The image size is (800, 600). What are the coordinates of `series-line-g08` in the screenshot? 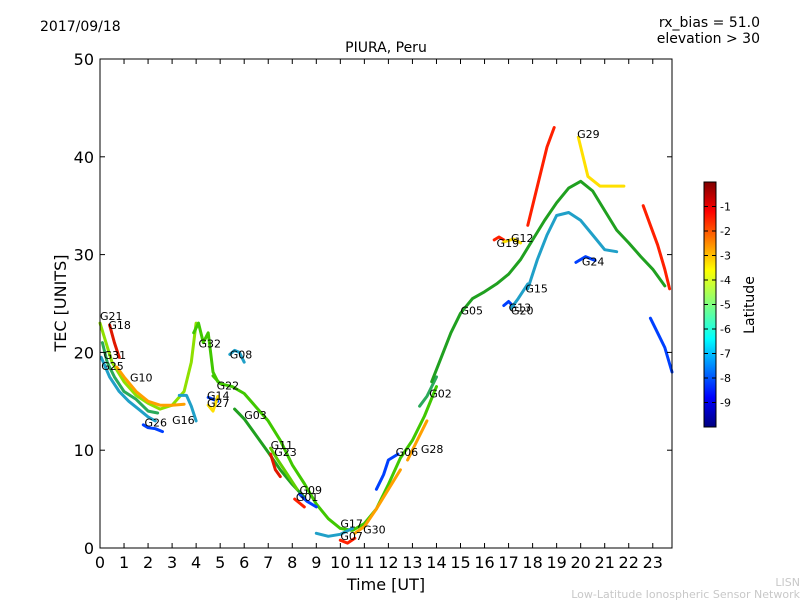 It's located at (237, 356).